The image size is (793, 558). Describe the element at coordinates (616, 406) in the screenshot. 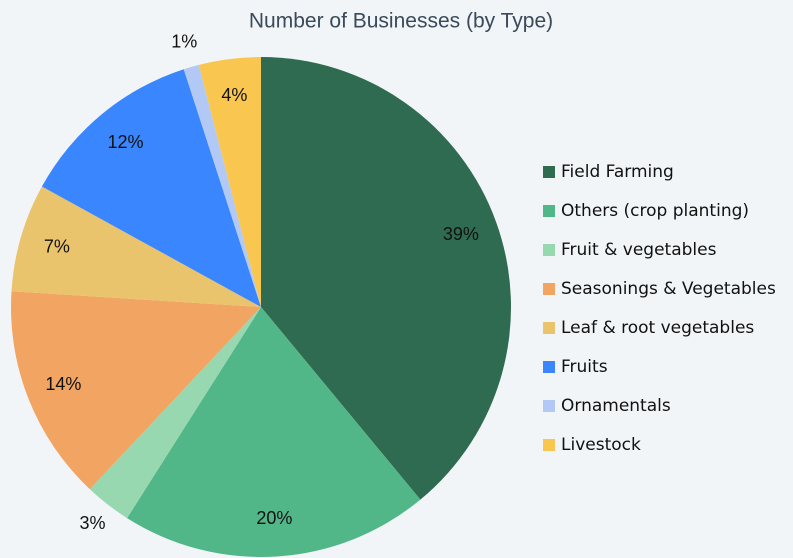

I see `legend-label: Ornamentals` at that location.